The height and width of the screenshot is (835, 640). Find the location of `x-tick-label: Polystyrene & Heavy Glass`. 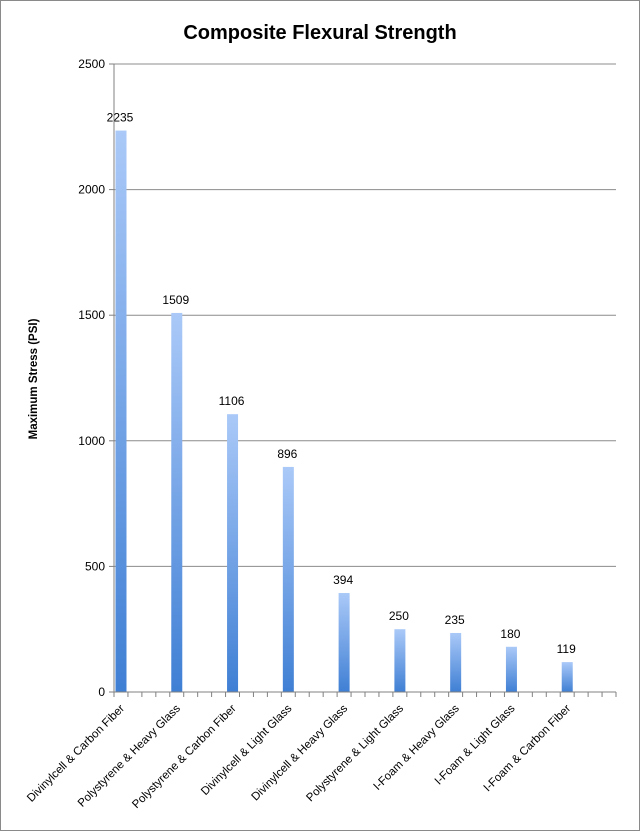

x-tick-label: Polystyrene & Heavy Glass is located at coordinates (129, 755).